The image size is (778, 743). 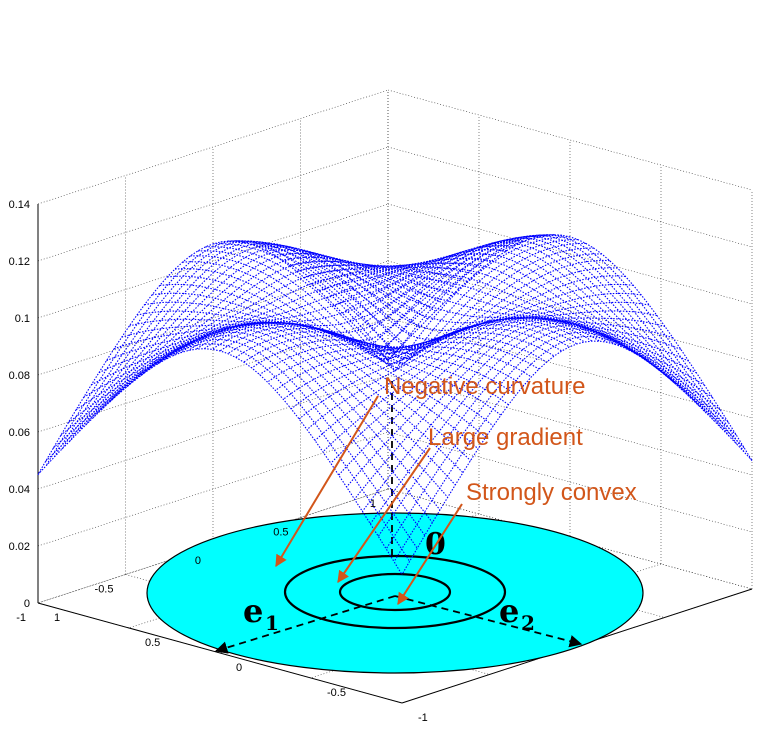 What do you see at coordinates (198, 561) in the screenshot?
I see `x-tick-label: 0` at bounding box center [198, 561].